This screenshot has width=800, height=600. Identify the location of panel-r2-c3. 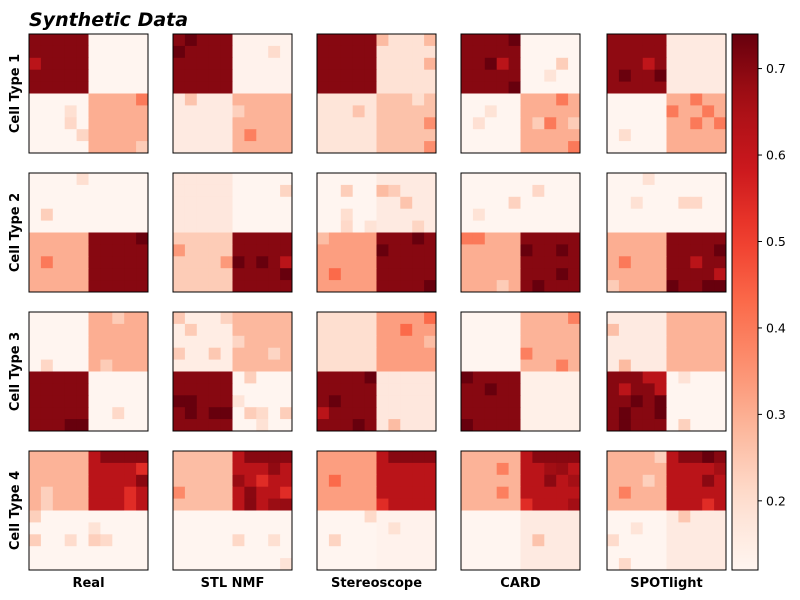
(376, 232).